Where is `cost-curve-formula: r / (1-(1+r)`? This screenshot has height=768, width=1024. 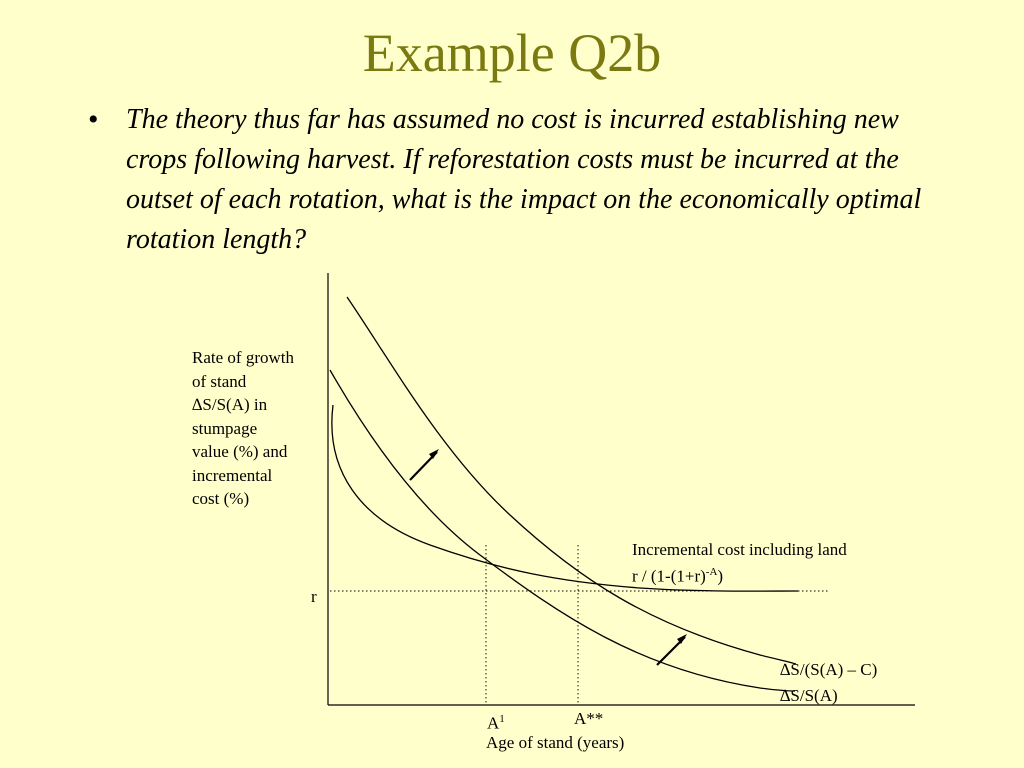 cost-curve-formula: r / (1-(1+r) is located at coordinates (669, 576).